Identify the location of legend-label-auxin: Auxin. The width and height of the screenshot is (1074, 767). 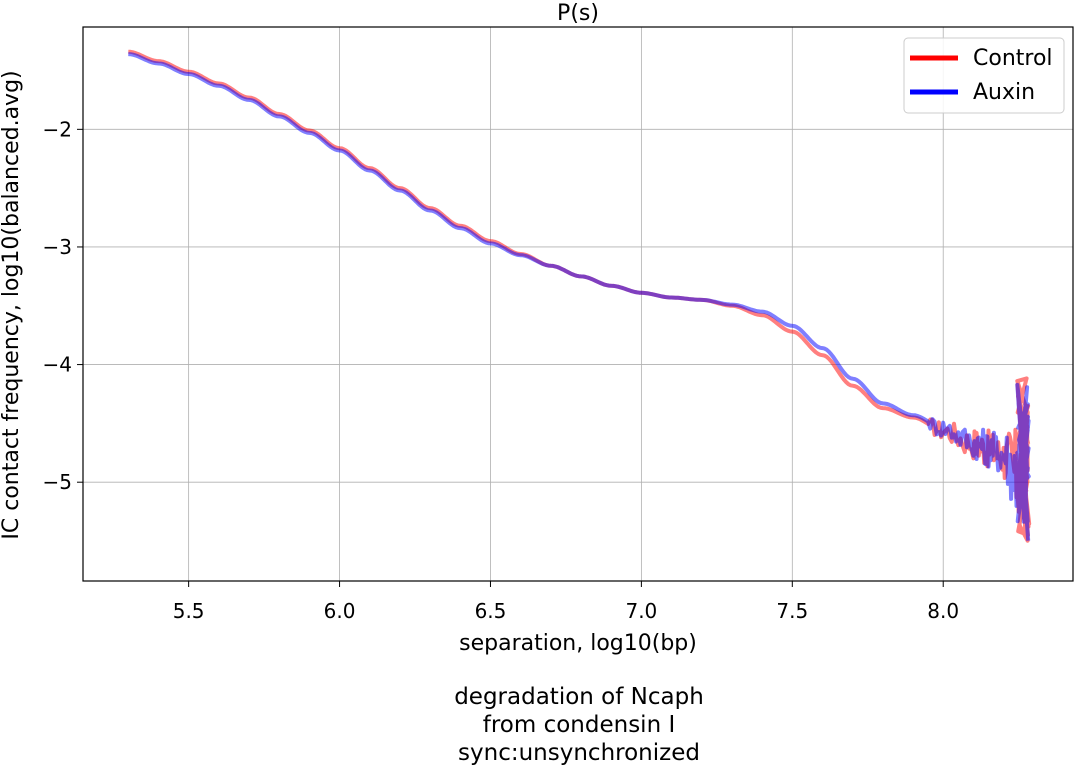
(1004, 92).